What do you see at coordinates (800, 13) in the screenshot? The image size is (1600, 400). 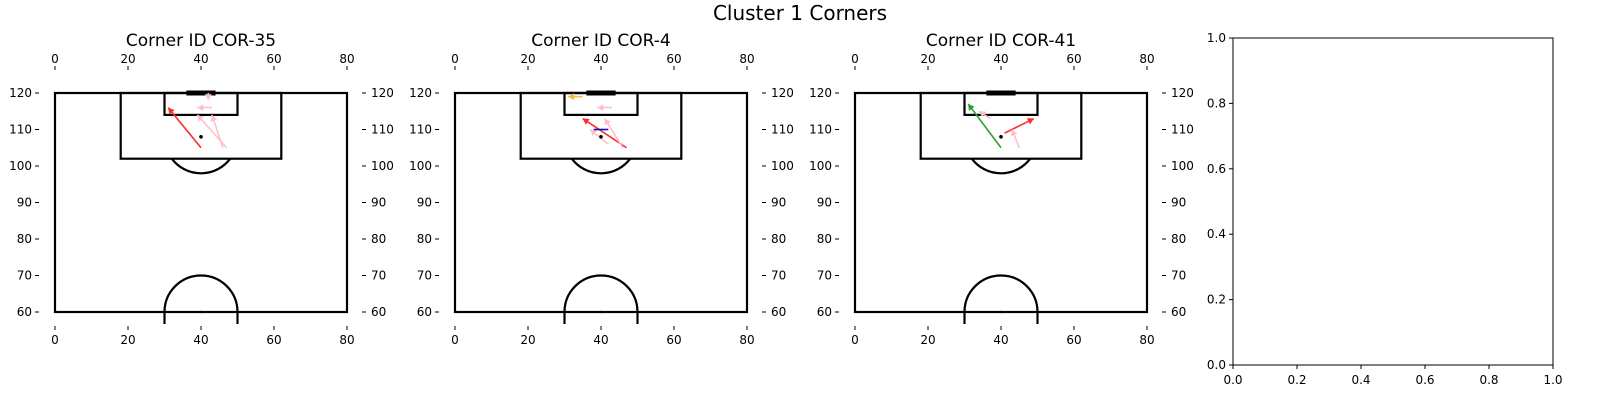 I see `figure-title: Cluster 1 Corners` at bounding box center [800, 13].